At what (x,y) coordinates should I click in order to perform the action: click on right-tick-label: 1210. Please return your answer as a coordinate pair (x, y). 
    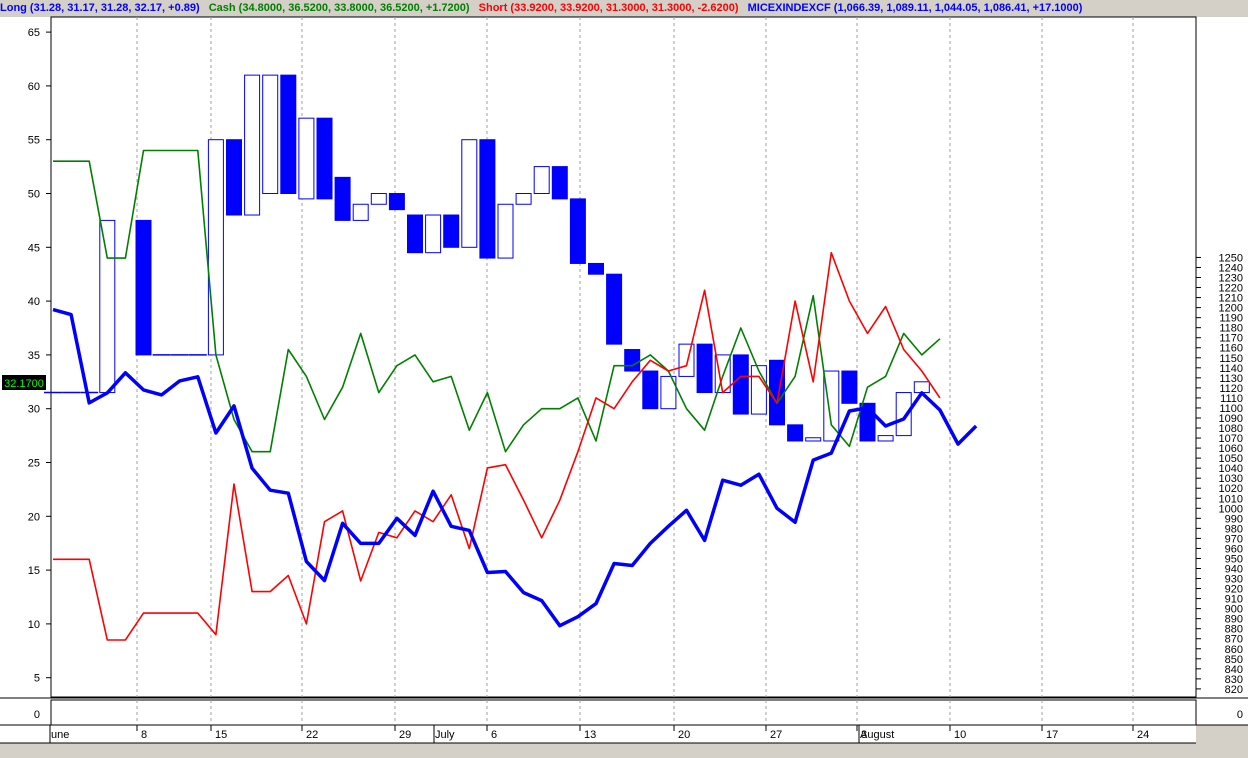
    Looking at the image, I should click on (1231, 299).